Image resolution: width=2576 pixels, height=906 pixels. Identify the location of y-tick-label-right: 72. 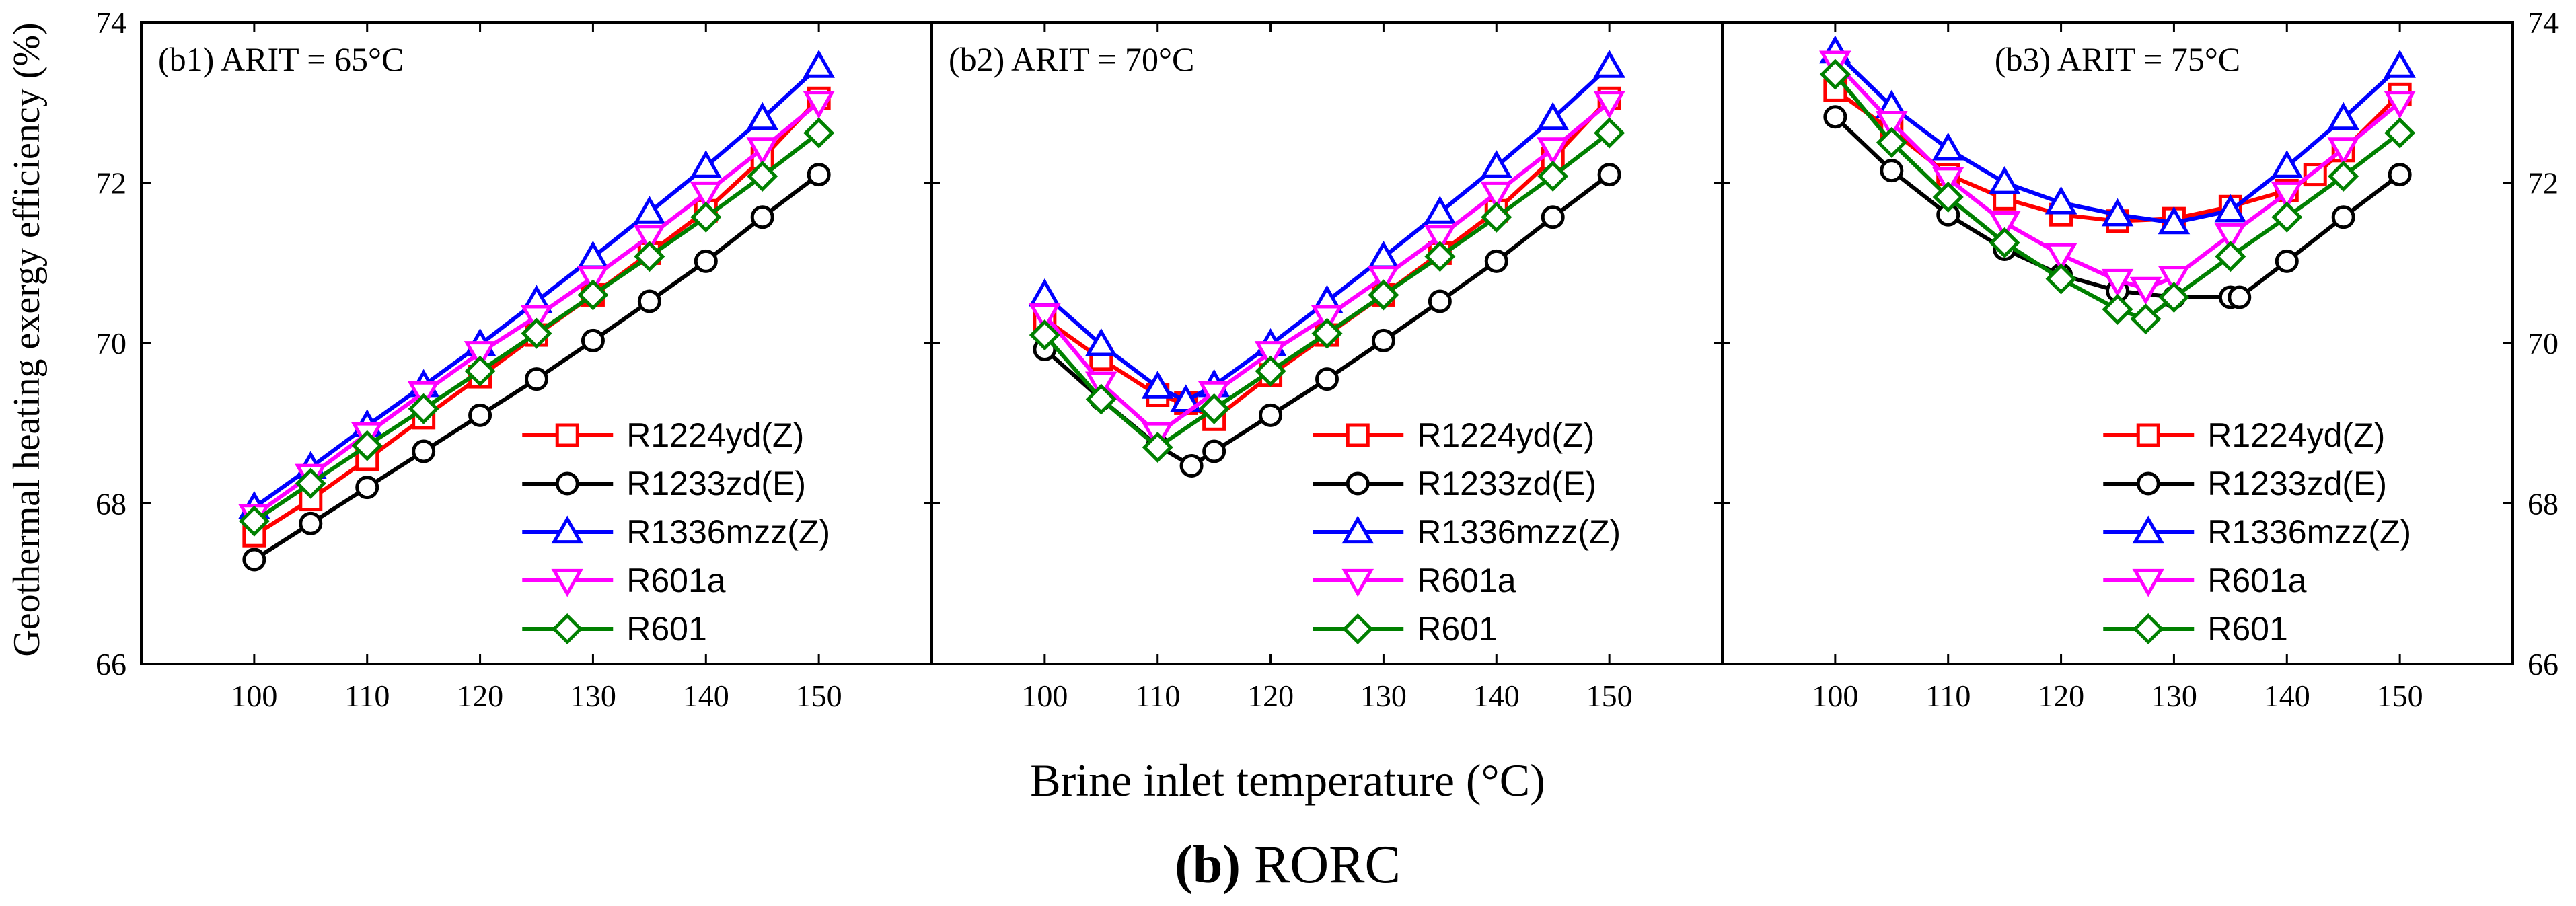
(2543, 183).